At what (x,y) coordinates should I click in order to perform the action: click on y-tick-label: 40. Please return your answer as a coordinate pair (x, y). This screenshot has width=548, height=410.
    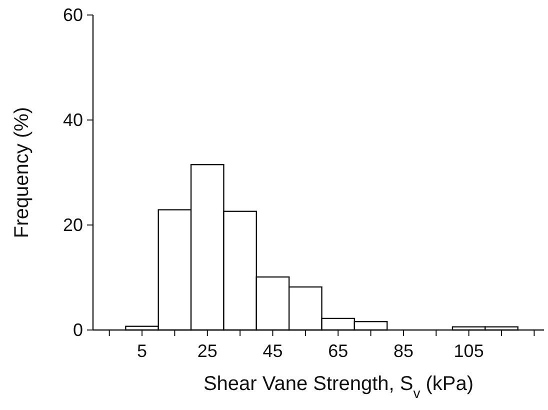
    Looking at the image, I should click on (72, 120).